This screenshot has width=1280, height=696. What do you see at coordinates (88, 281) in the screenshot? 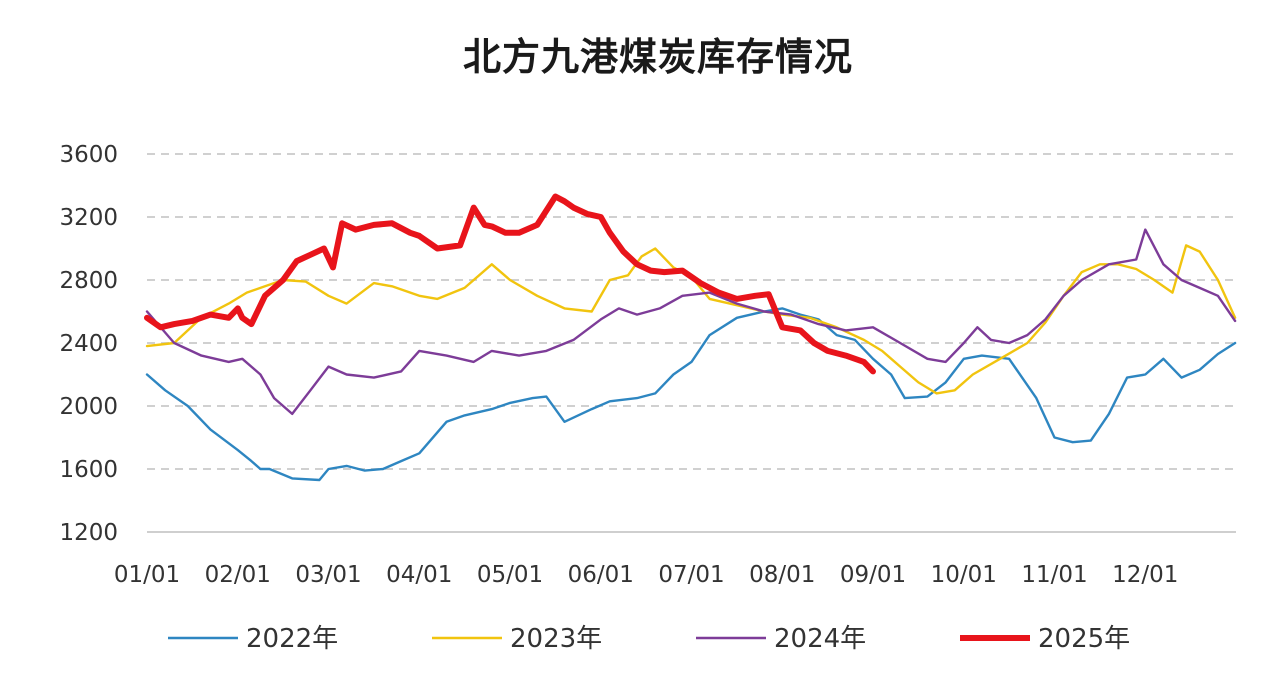
I see `y-tick-label: 2800` at bounding box center [88, 281].